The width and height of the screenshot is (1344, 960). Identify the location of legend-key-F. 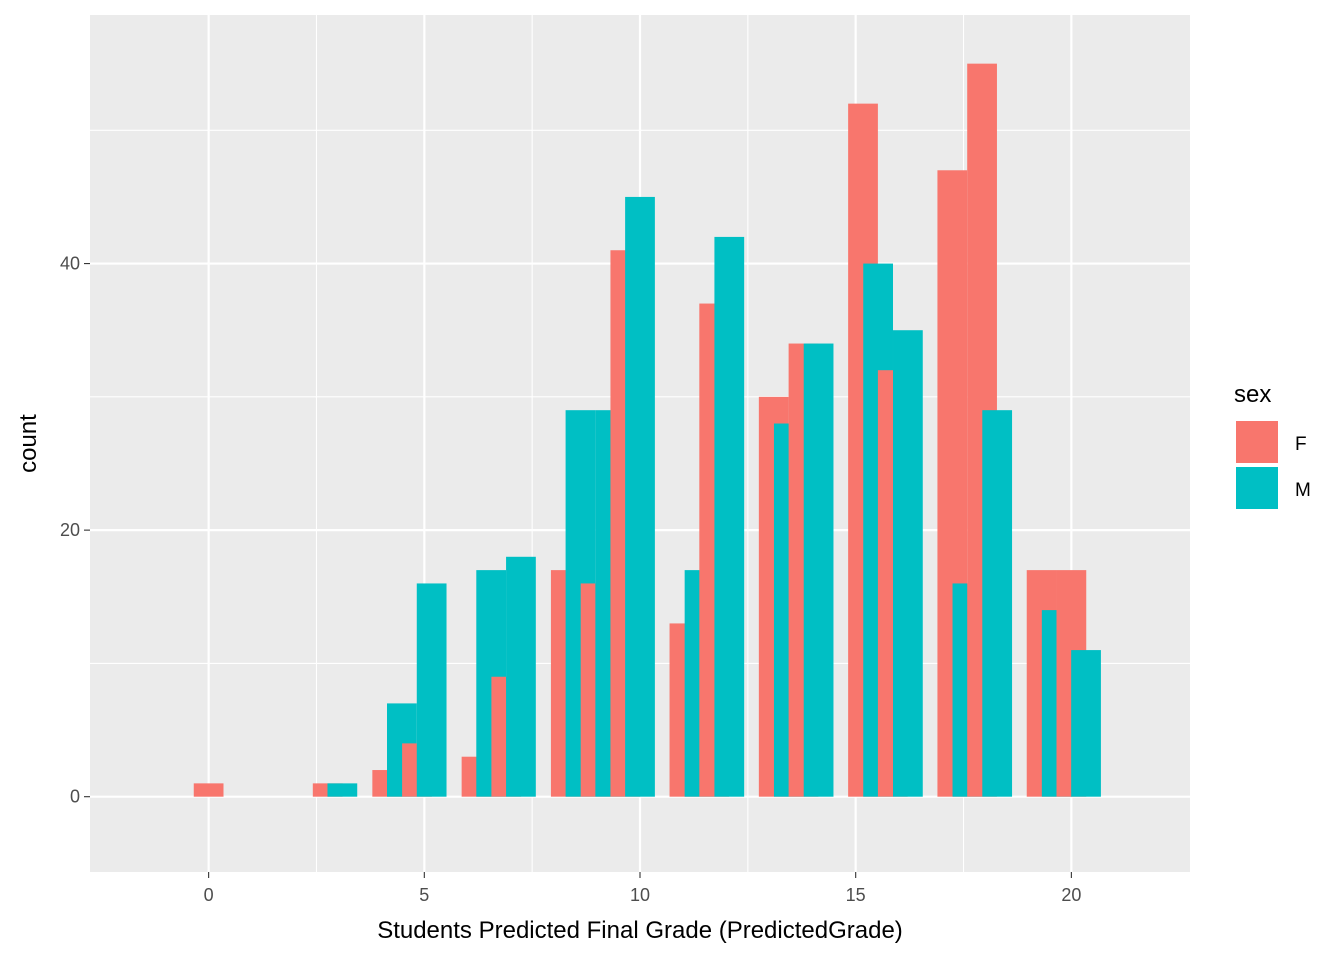
(1257, 442).